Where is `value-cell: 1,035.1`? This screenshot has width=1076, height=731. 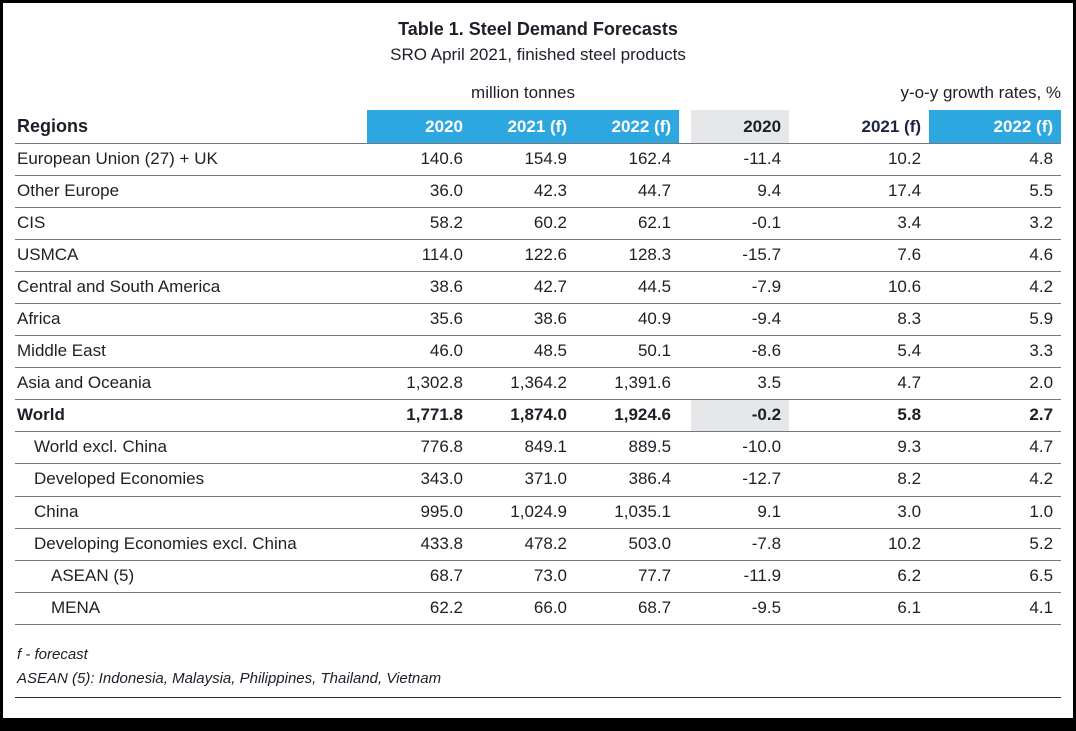 value-cell: 1,035.1 is located at coordinates (627, 512).